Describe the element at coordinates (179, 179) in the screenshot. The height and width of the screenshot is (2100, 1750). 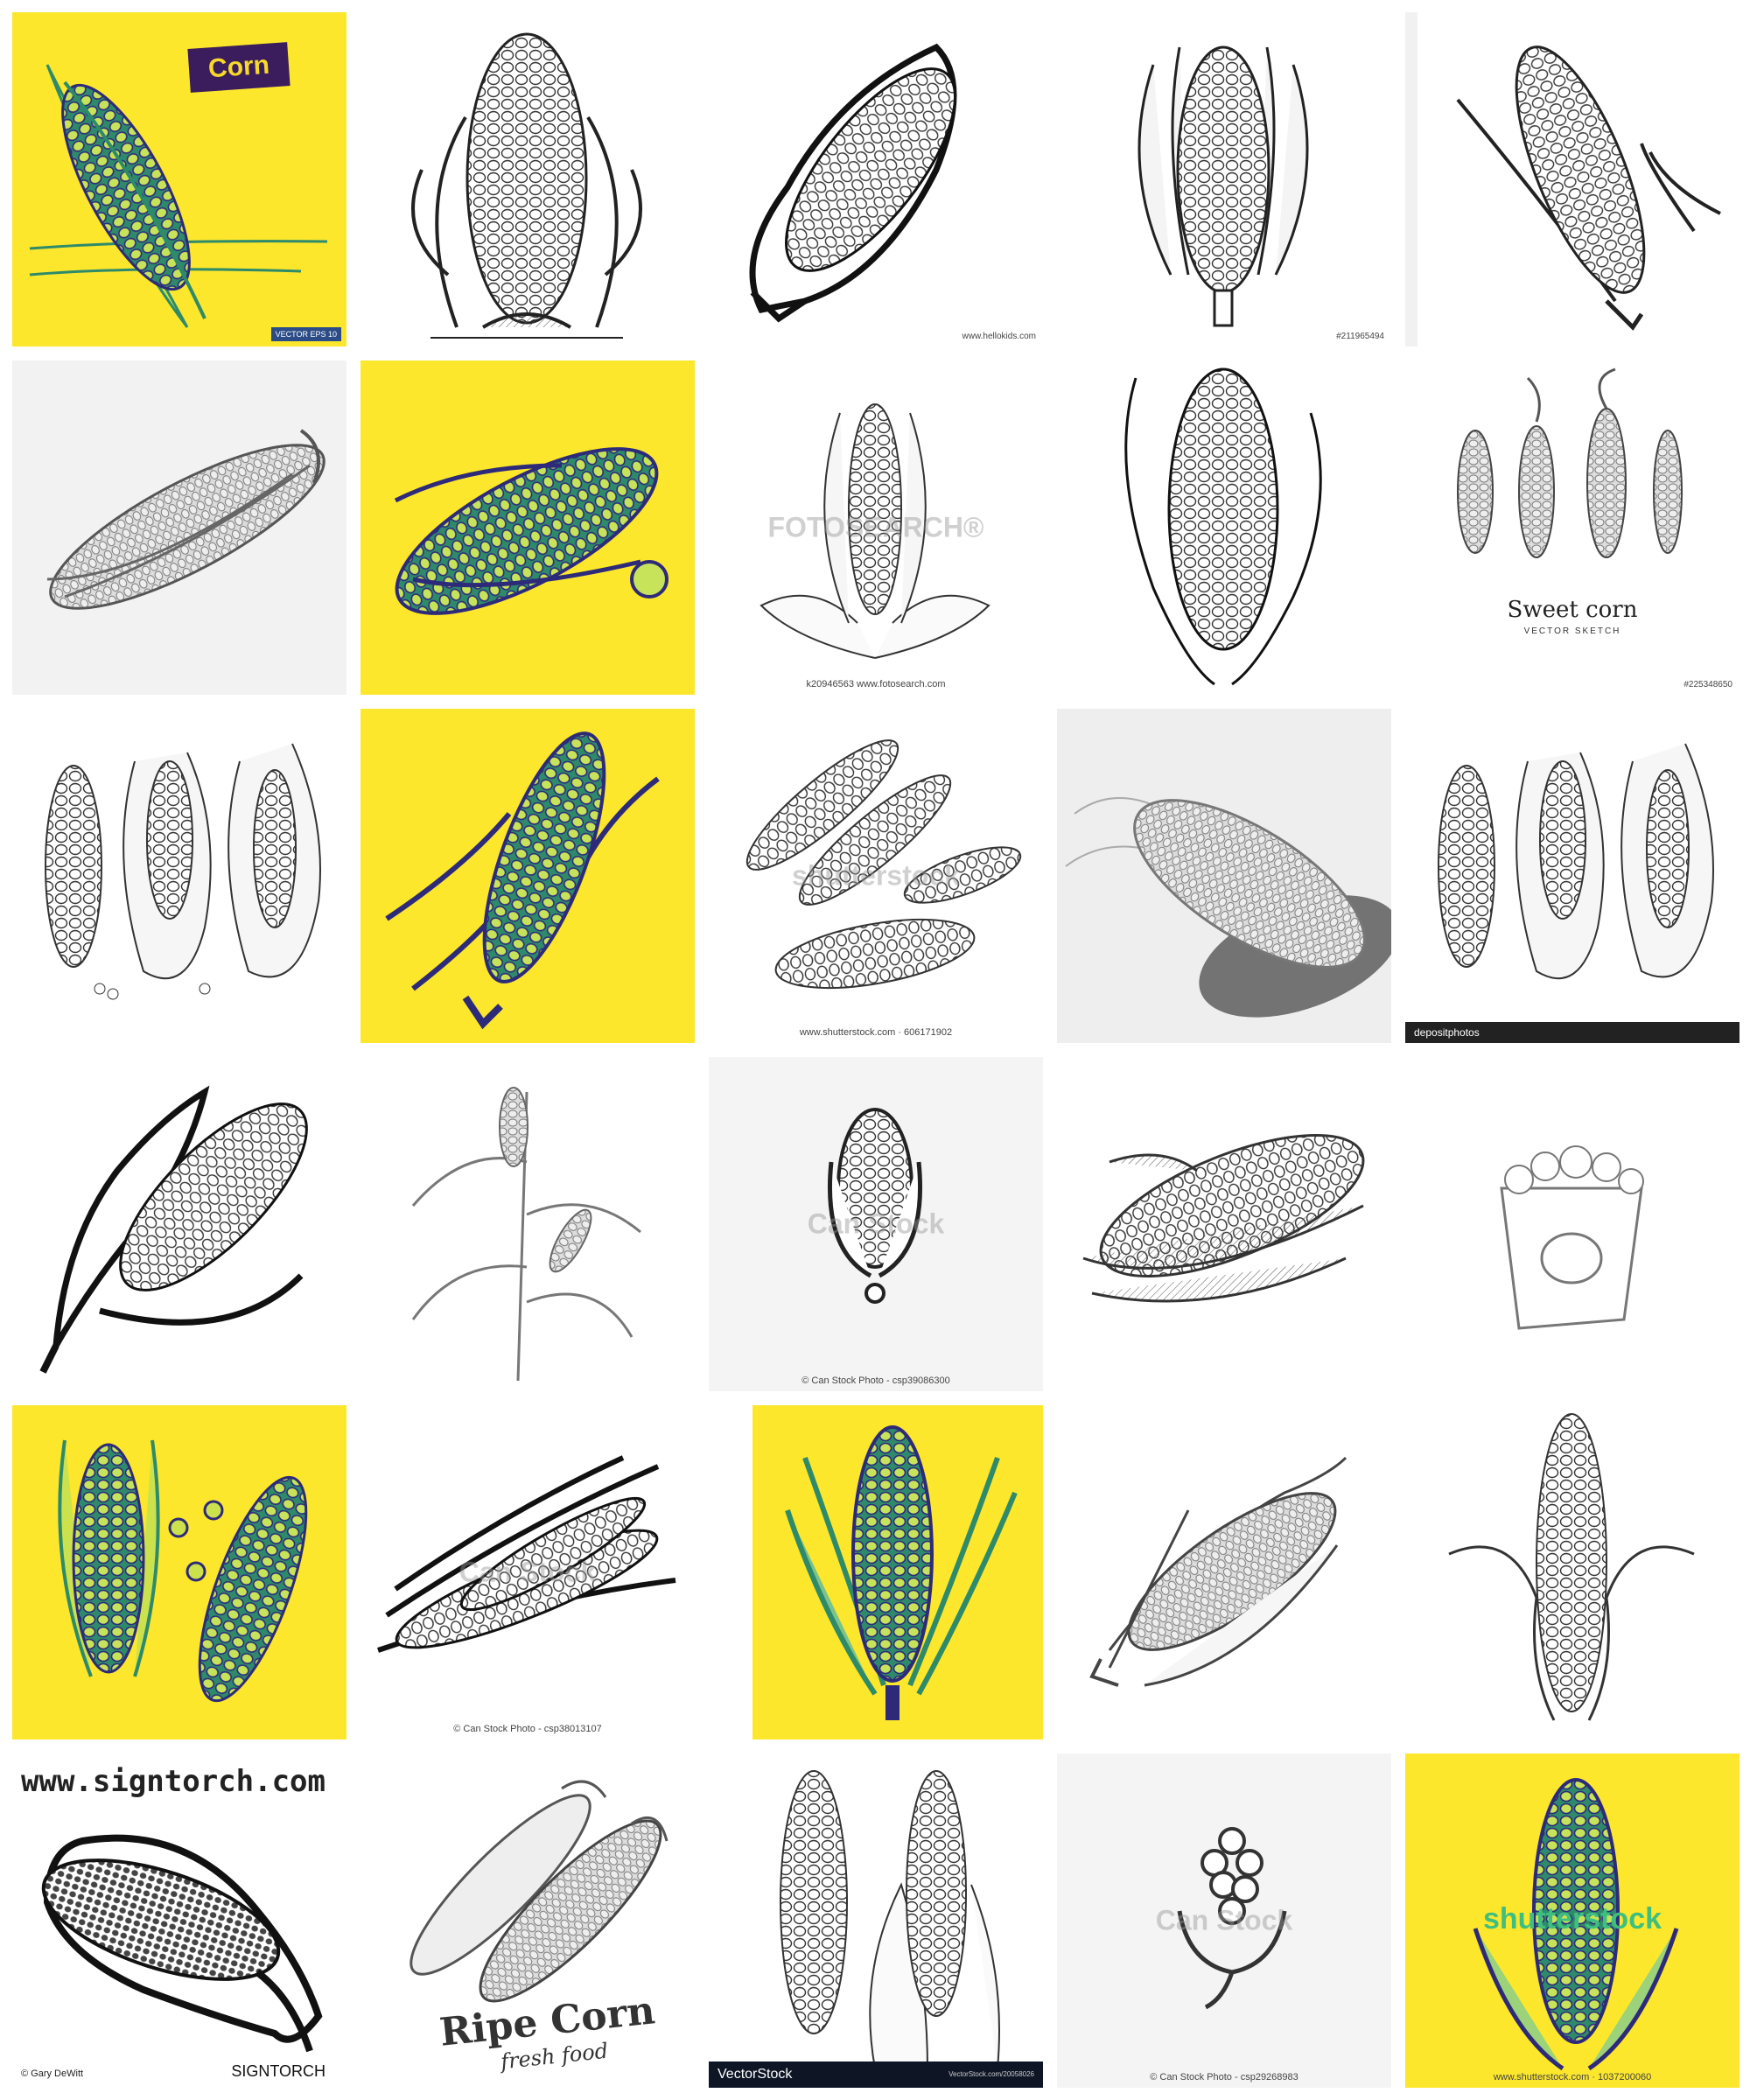
I see `tile-1: Corn VECTOR EPS 10` at that location.